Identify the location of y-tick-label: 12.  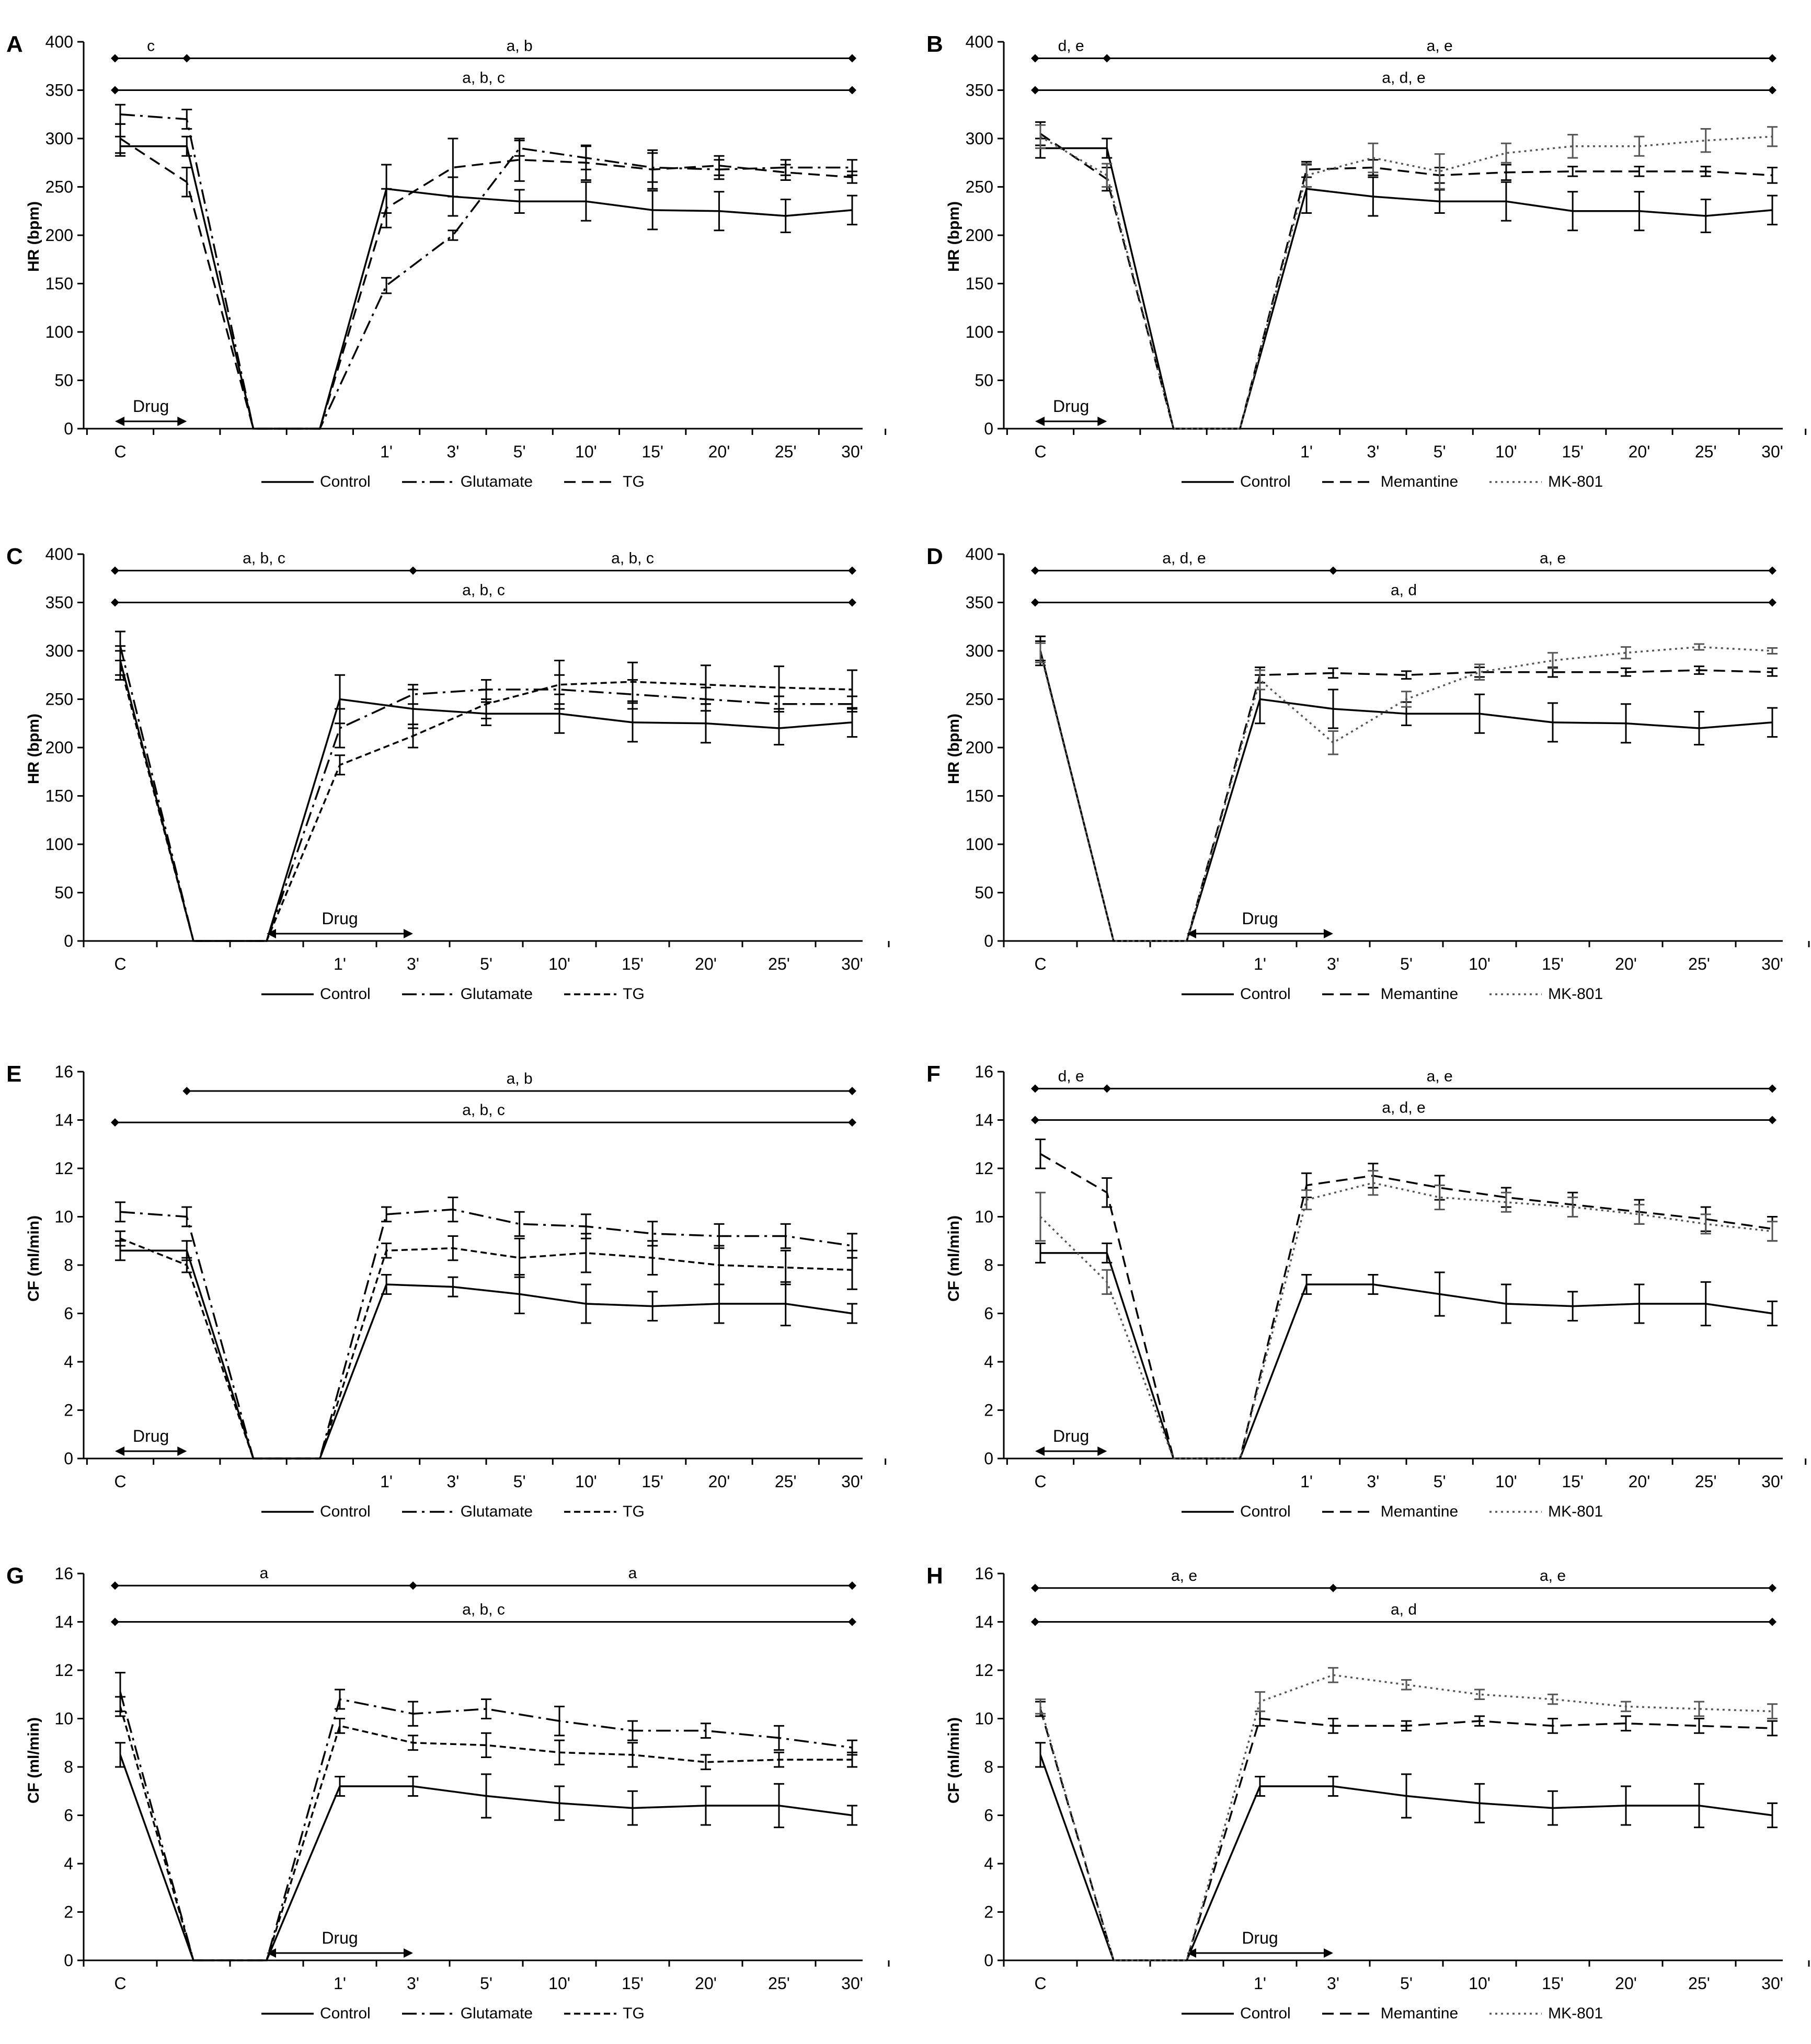
(64, 1169).